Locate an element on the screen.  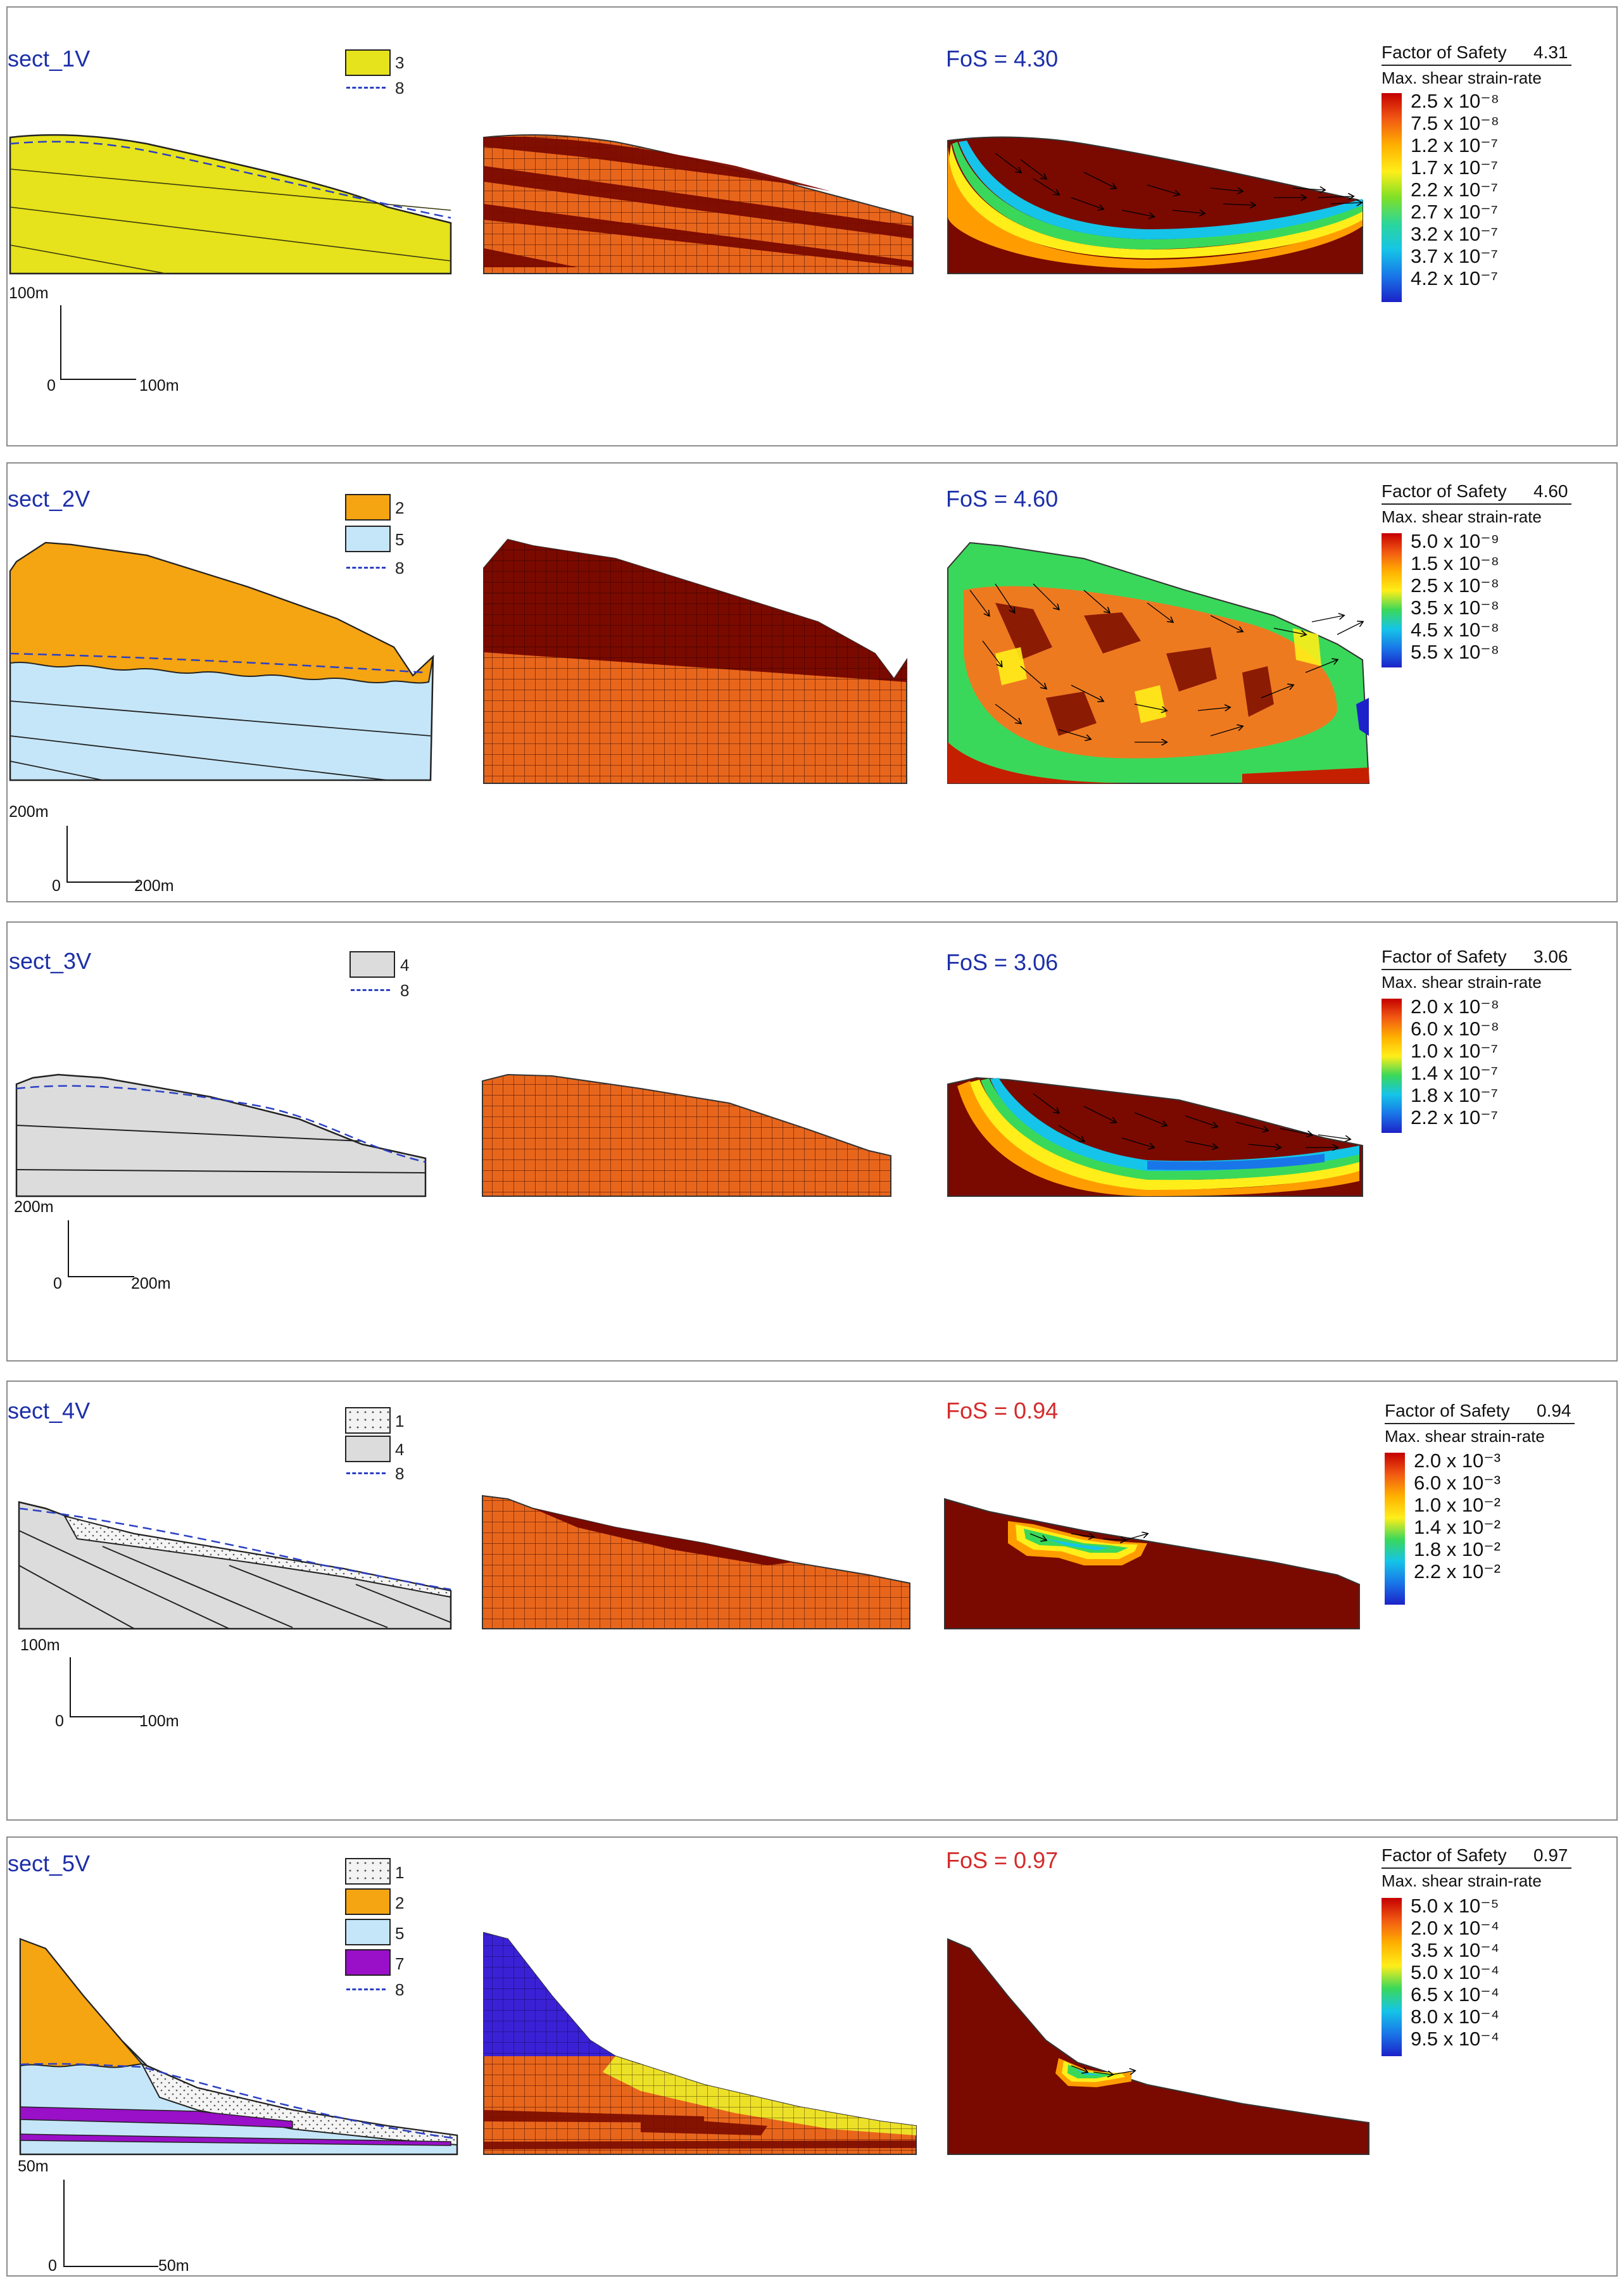
scale-vertical-label: 100m is located at coordinates (29, 293).